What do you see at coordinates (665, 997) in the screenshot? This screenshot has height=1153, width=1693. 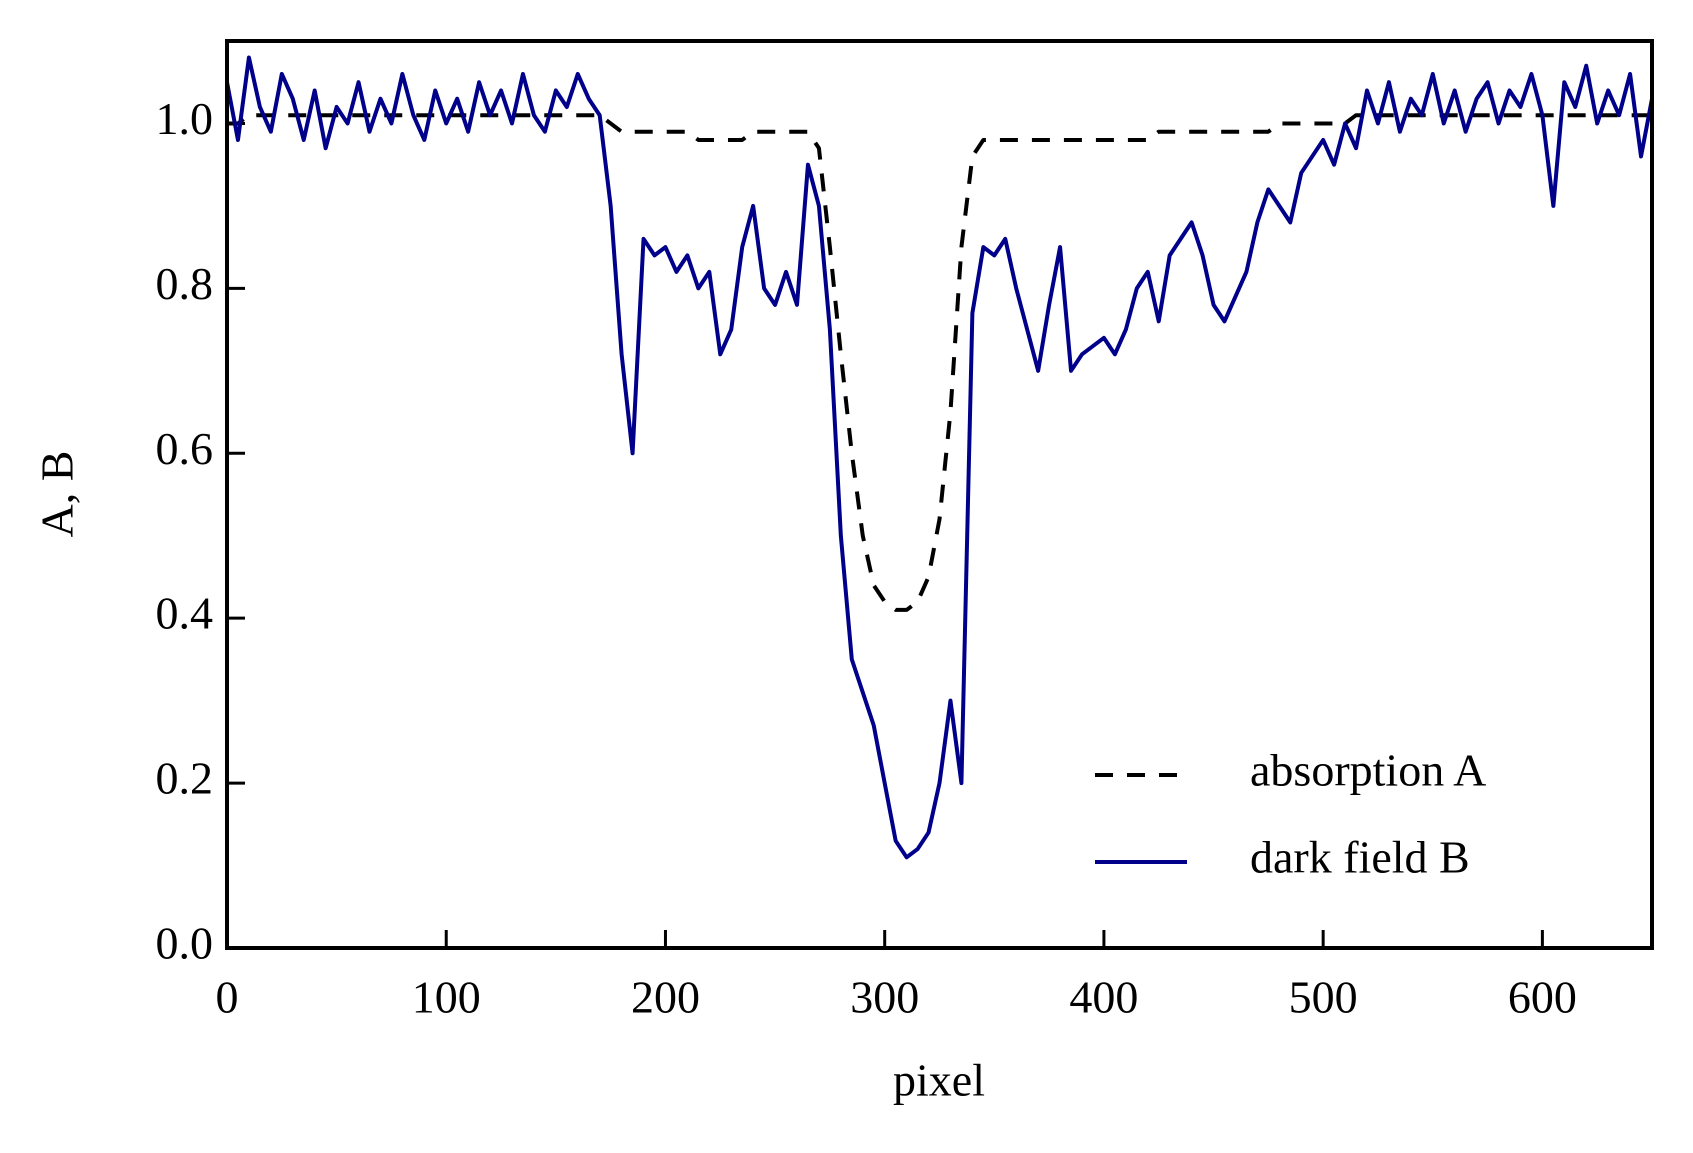 I see `x-tick-label: 200` at bounding box center [665, 997].